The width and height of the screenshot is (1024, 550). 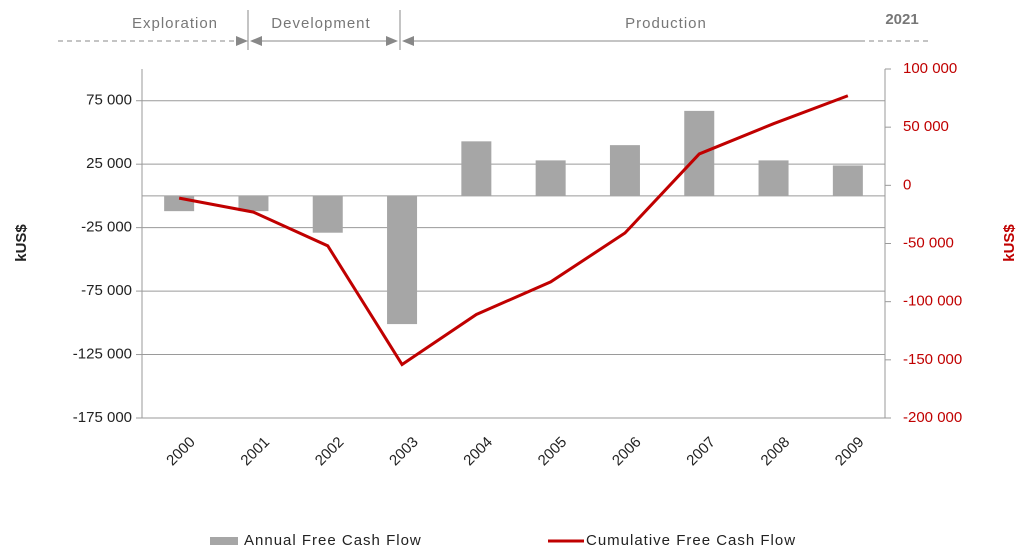 What do you see at coordinates (932, 301) in the screenshot?
I see `y2-tick-label: -100 000` at bounding box center [932, 301].